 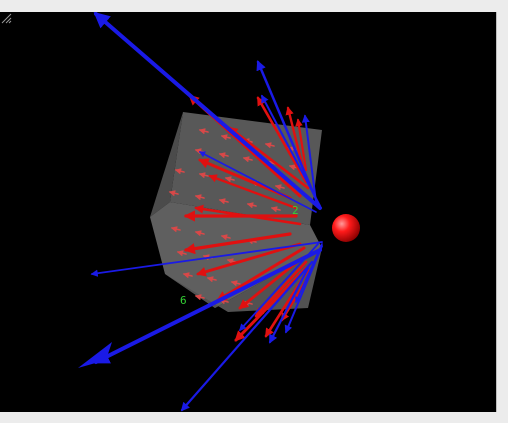 I want to click on cube-face-left, so click(x=166, y=164).